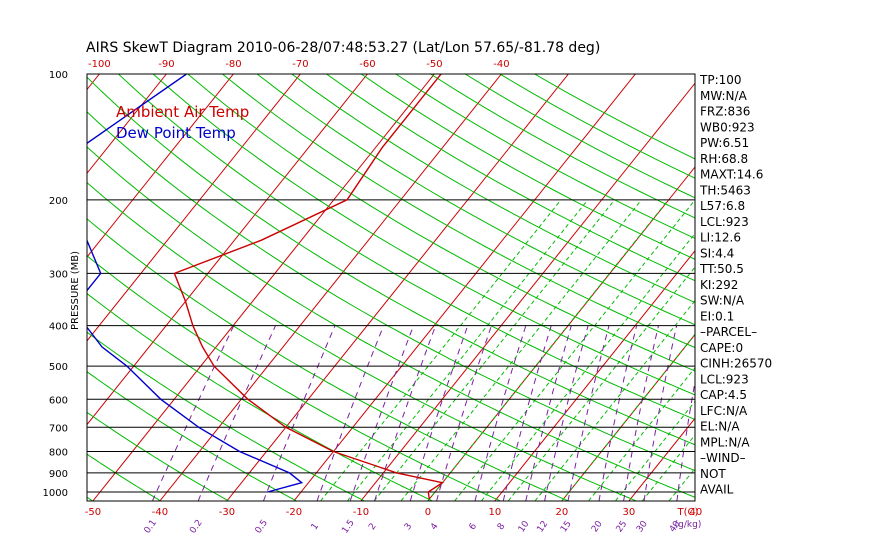 The height and width of the screenshot is (560, 870). I want to click on pressure-tick-label: 400, so click(58, 327).